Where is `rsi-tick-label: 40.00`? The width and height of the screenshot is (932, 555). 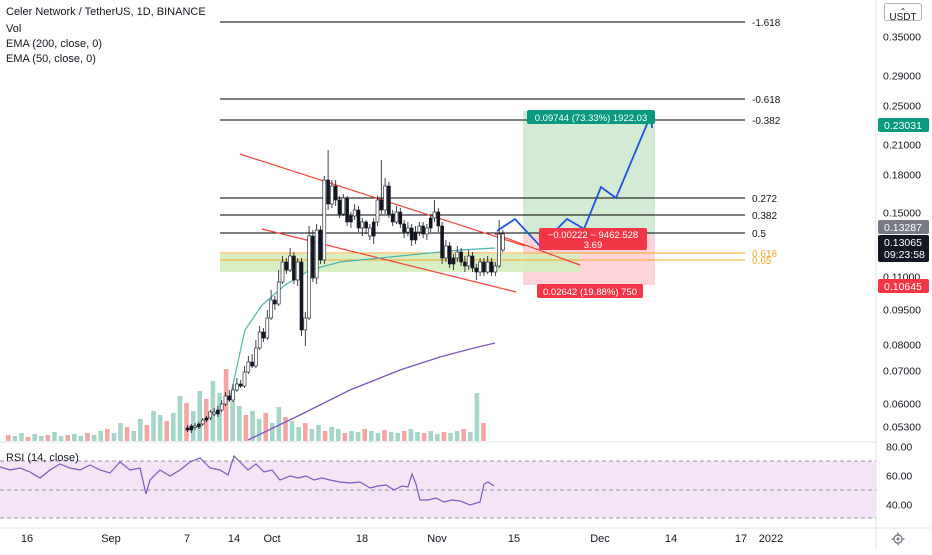
rsi-tick-label: 40.00 is located at coordinates (899, 506).